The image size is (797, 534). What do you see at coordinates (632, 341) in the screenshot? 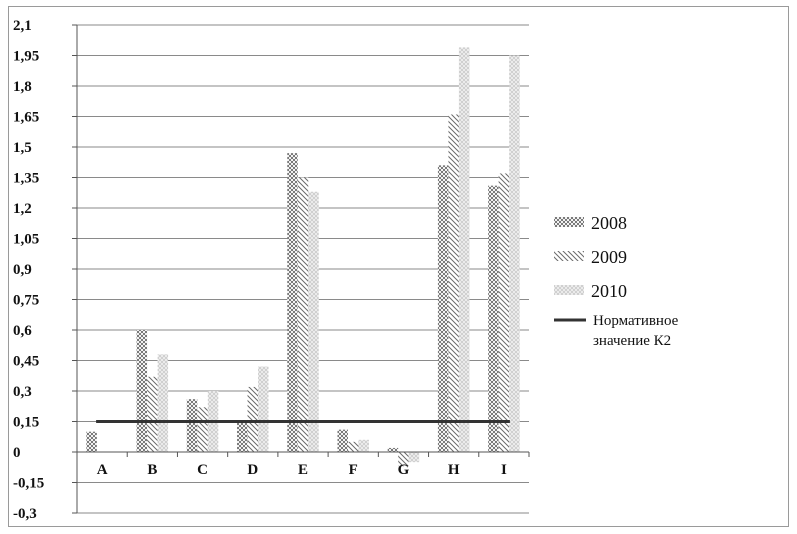
I see `legend-label-reference-line-2: значение К2` at bounding box center [632, 341].